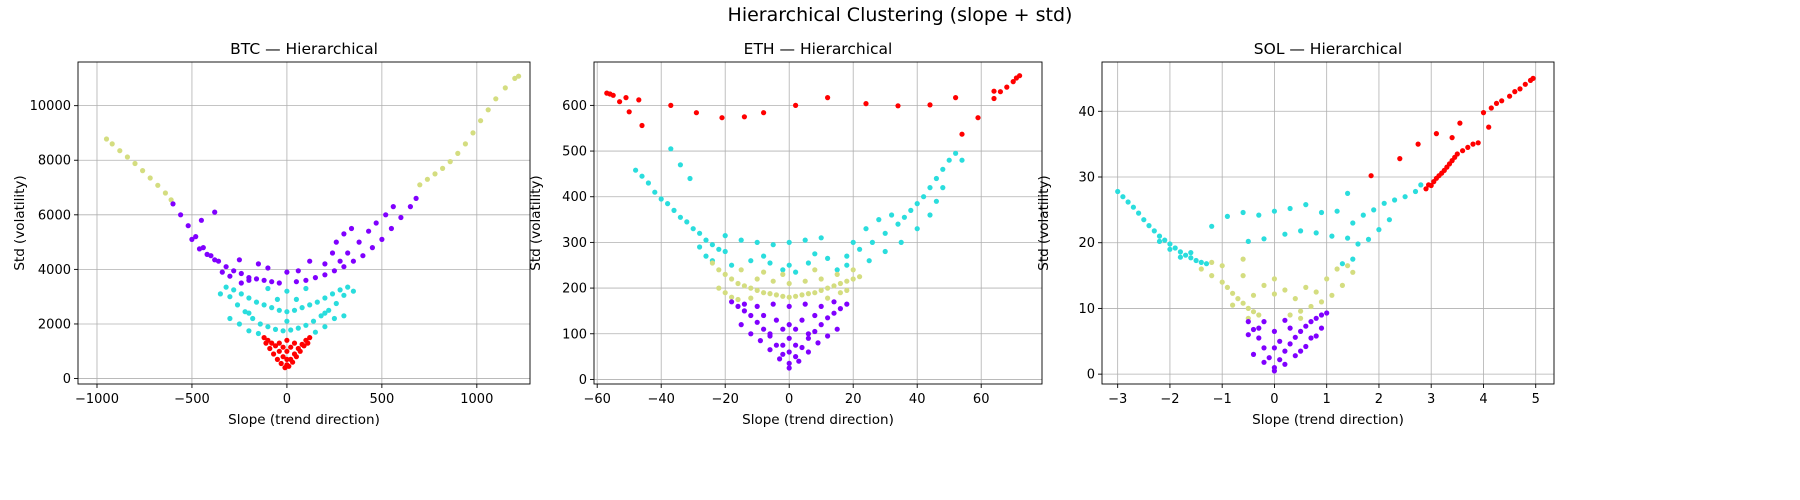  What do you see at coordinates (54, 270) in the screenshot?
I see `y-tick-label: 4000` at bounding box center [54, 270].